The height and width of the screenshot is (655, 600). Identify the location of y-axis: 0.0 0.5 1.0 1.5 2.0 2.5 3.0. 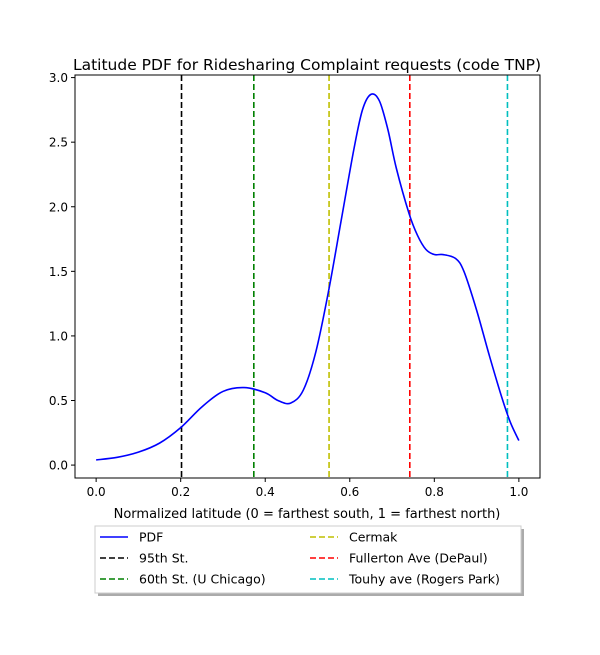
(62, 272).